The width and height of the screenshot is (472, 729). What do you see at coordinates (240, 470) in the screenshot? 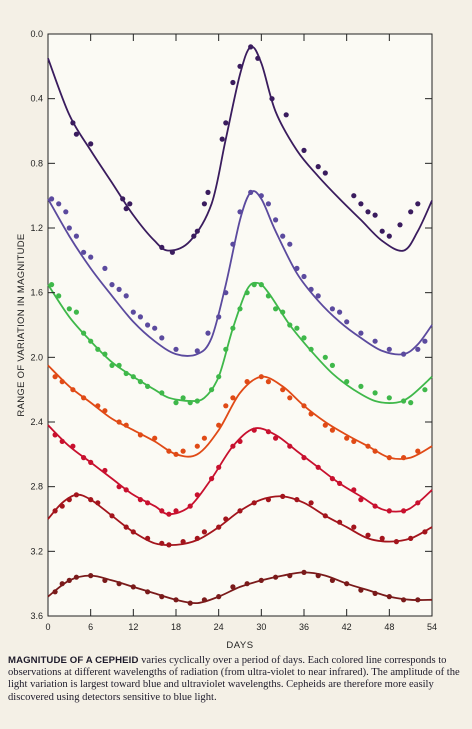
I see `series-5-line` at bounding box center [240, 470].